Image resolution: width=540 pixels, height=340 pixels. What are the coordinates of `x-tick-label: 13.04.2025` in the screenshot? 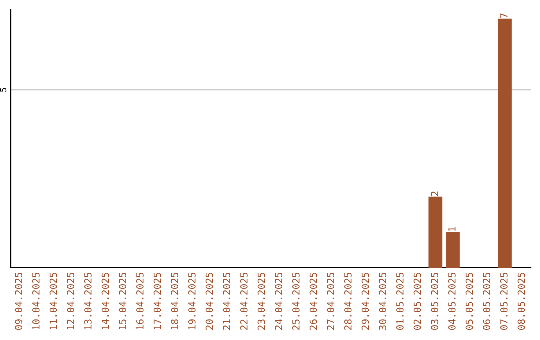 It's located at (88, 301).